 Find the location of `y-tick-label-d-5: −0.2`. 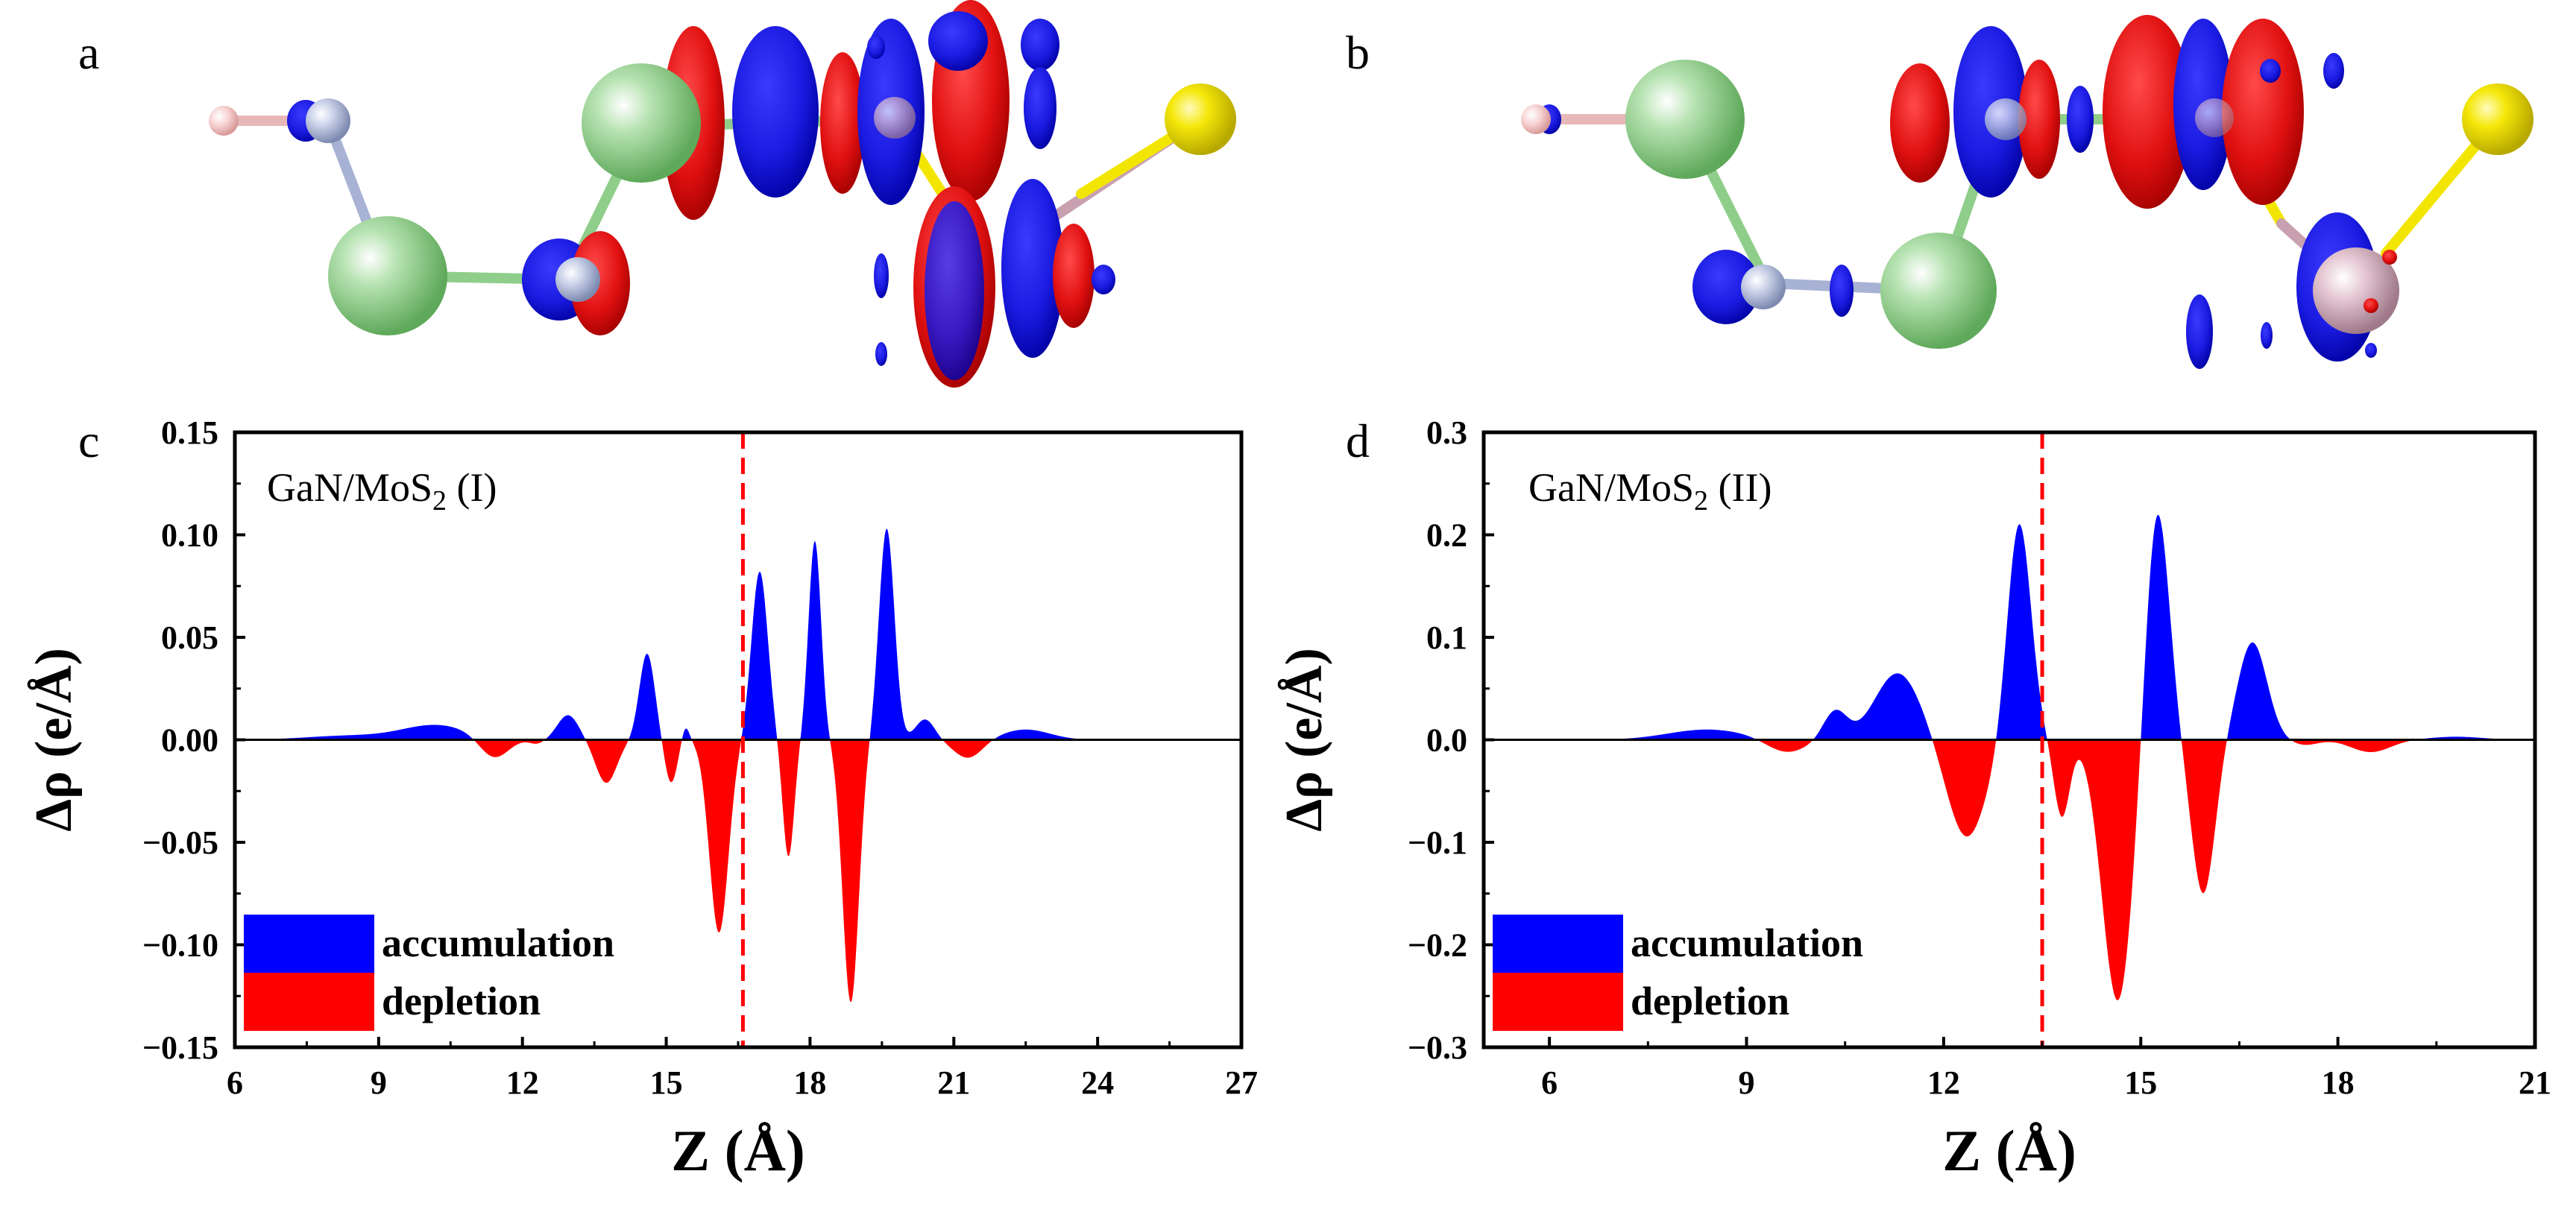

y-tick-label-d-5: −0.2 is located at coordinates (1437, 946).